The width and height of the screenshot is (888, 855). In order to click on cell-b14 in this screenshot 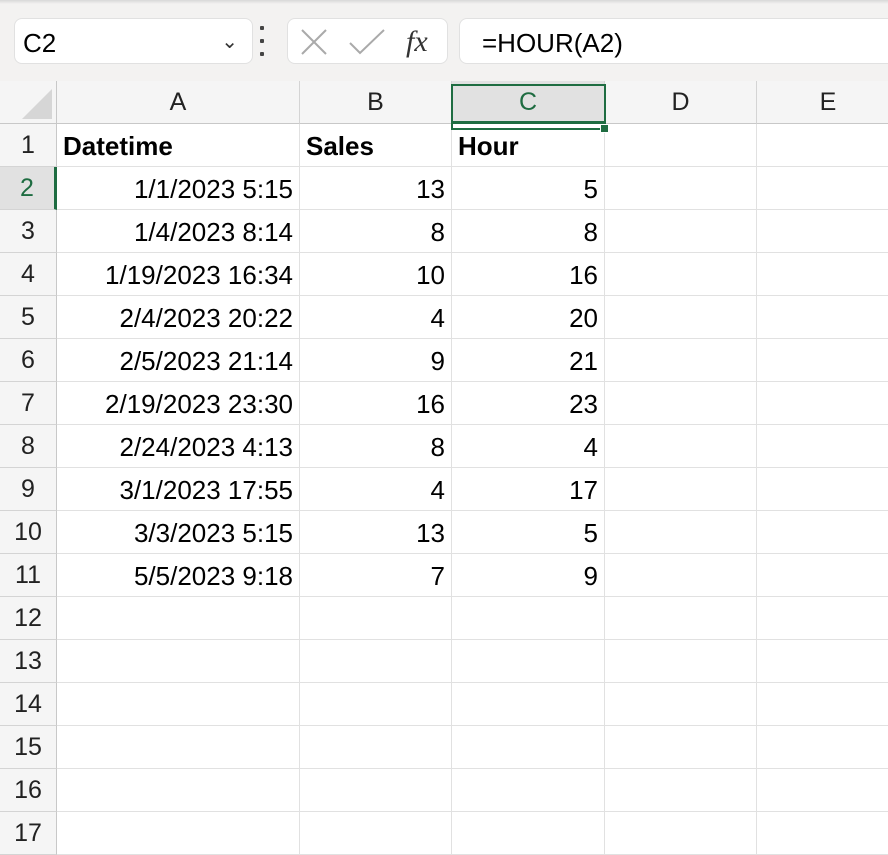, I will do `click(376, 704)`.